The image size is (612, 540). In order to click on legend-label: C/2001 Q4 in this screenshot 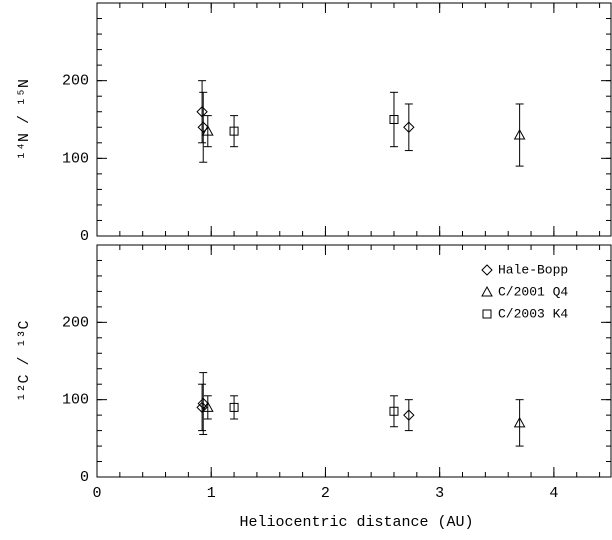, I will do `click(533, 291)`.